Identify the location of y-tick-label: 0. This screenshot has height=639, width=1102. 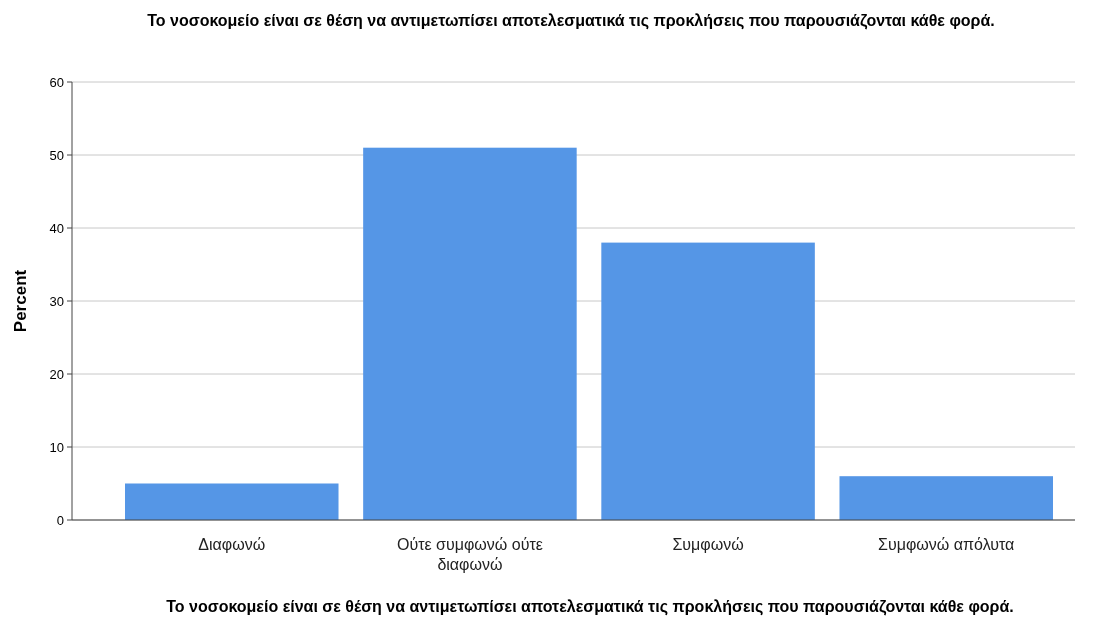
(60, 520).